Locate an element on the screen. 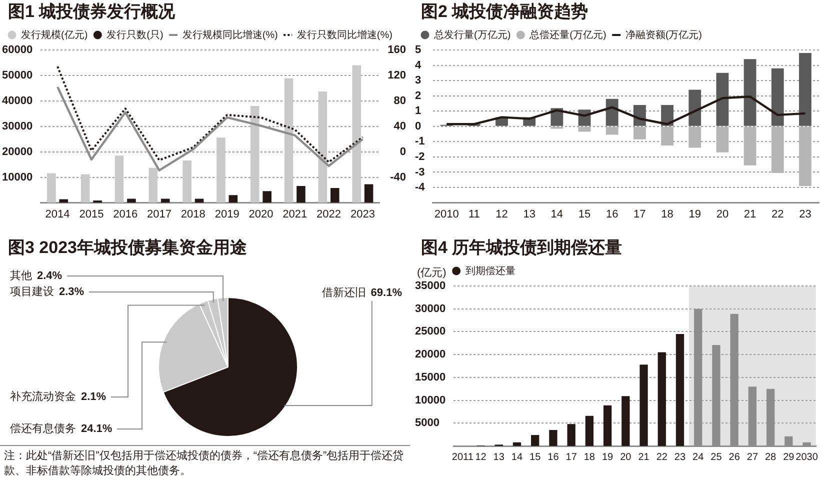 This screenshot has height=484, width=823. y-tick-label: -2 is located at coordinates (420, 156).